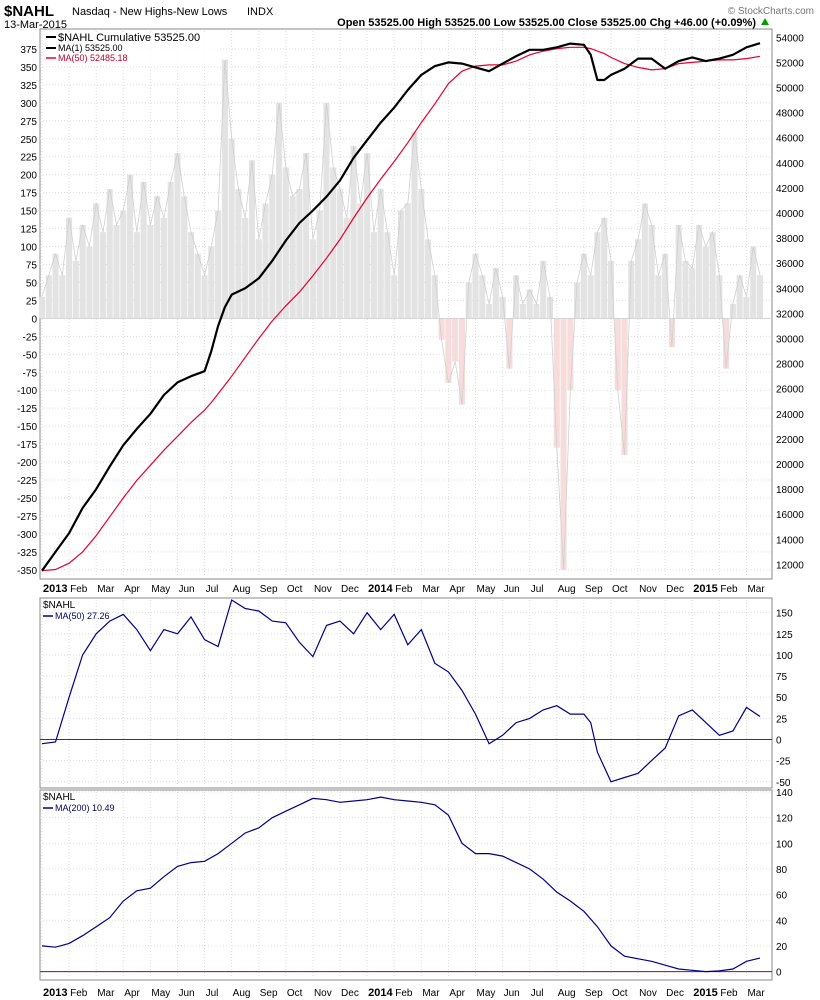 The image size is (820, 1000). I want to click on header-name: Nasdaq - New Highs-New Lows, so click(150, 12).